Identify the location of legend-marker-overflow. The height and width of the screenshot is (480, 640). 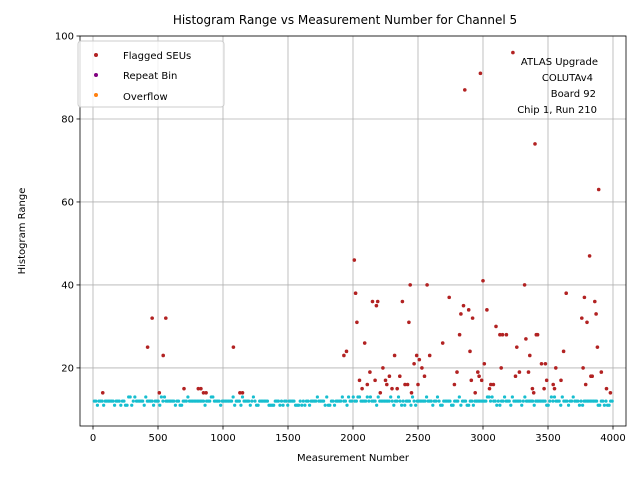
(96, 95).